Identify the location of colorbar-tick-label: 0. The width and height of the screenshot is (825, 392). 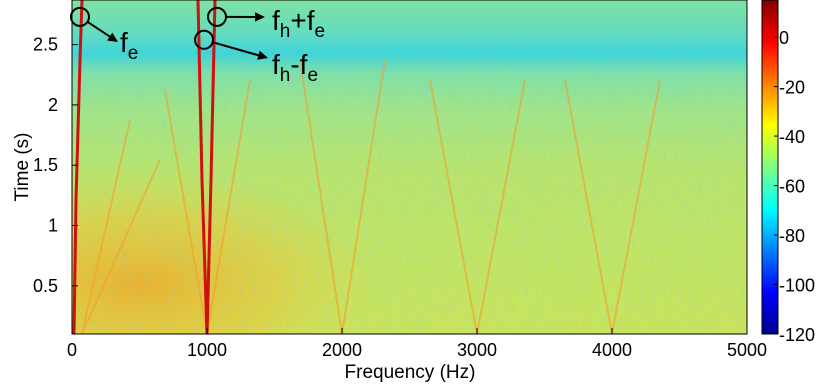
(784, 38).